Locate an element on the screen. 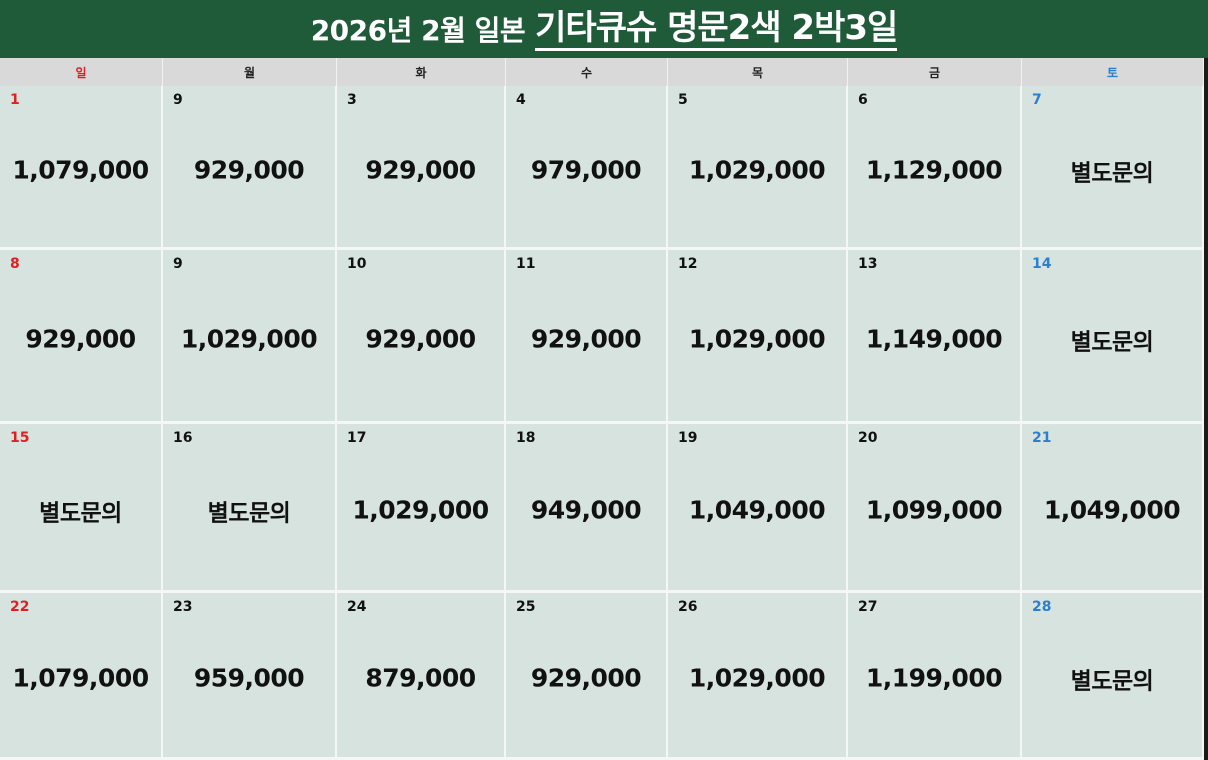 This screenshot has height=760, width=1208. calendar-cell-sun: 22 1,079,000 is located at coordinates (81, 676).